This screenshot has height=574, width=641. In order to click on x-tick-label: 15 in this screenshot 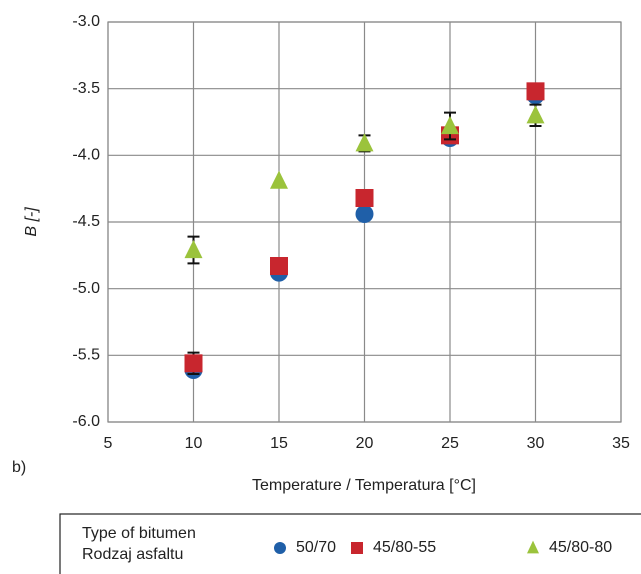, I will do `click(279, 443)`.